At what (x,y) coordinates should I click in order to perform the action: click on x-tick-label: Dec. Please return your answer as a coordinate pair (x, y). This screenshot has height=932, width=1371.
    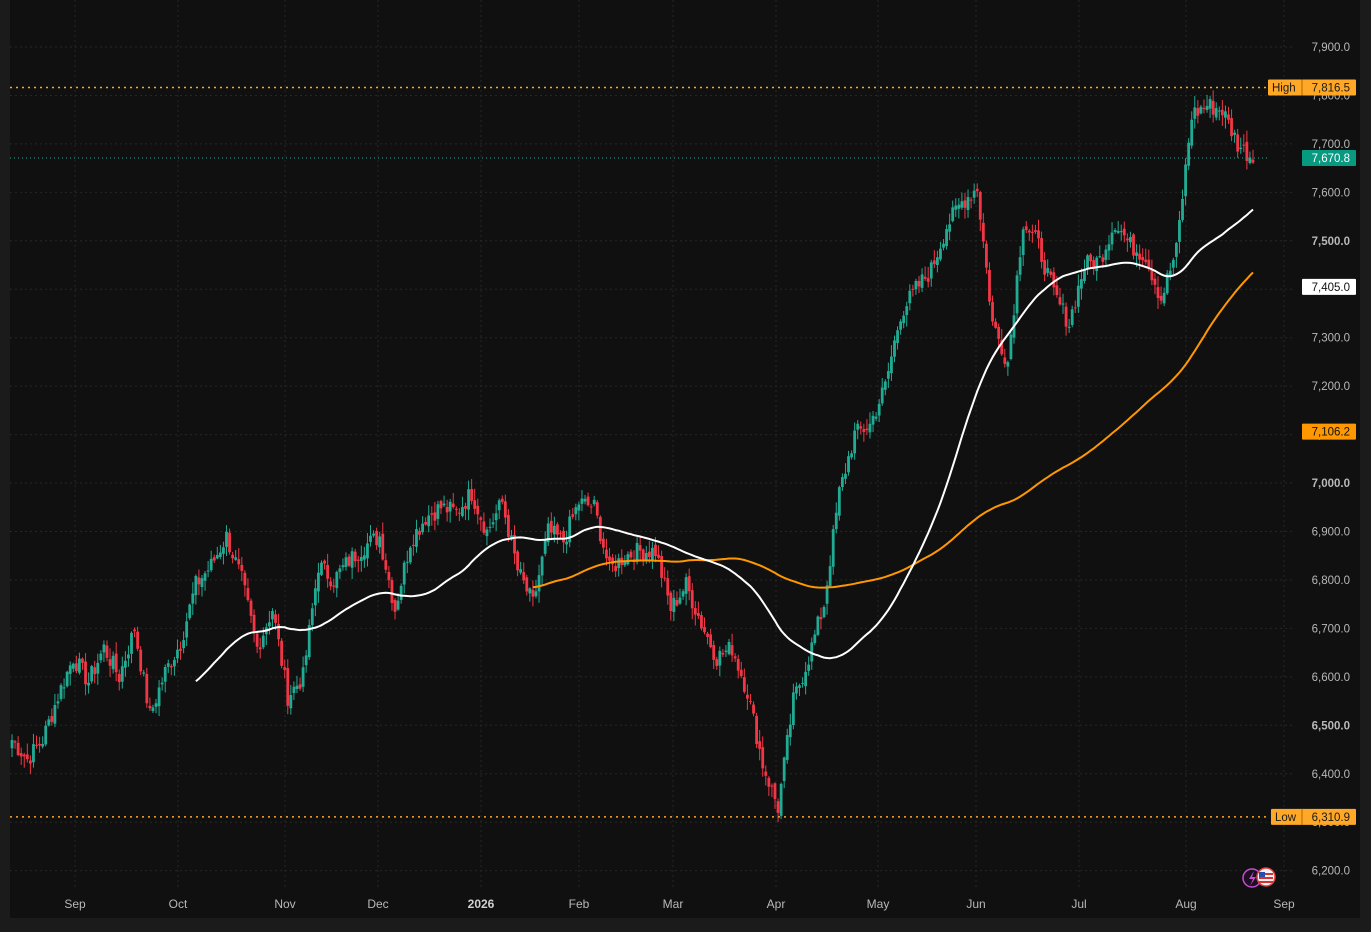
    Looking at the image, I should click on (377, 904).